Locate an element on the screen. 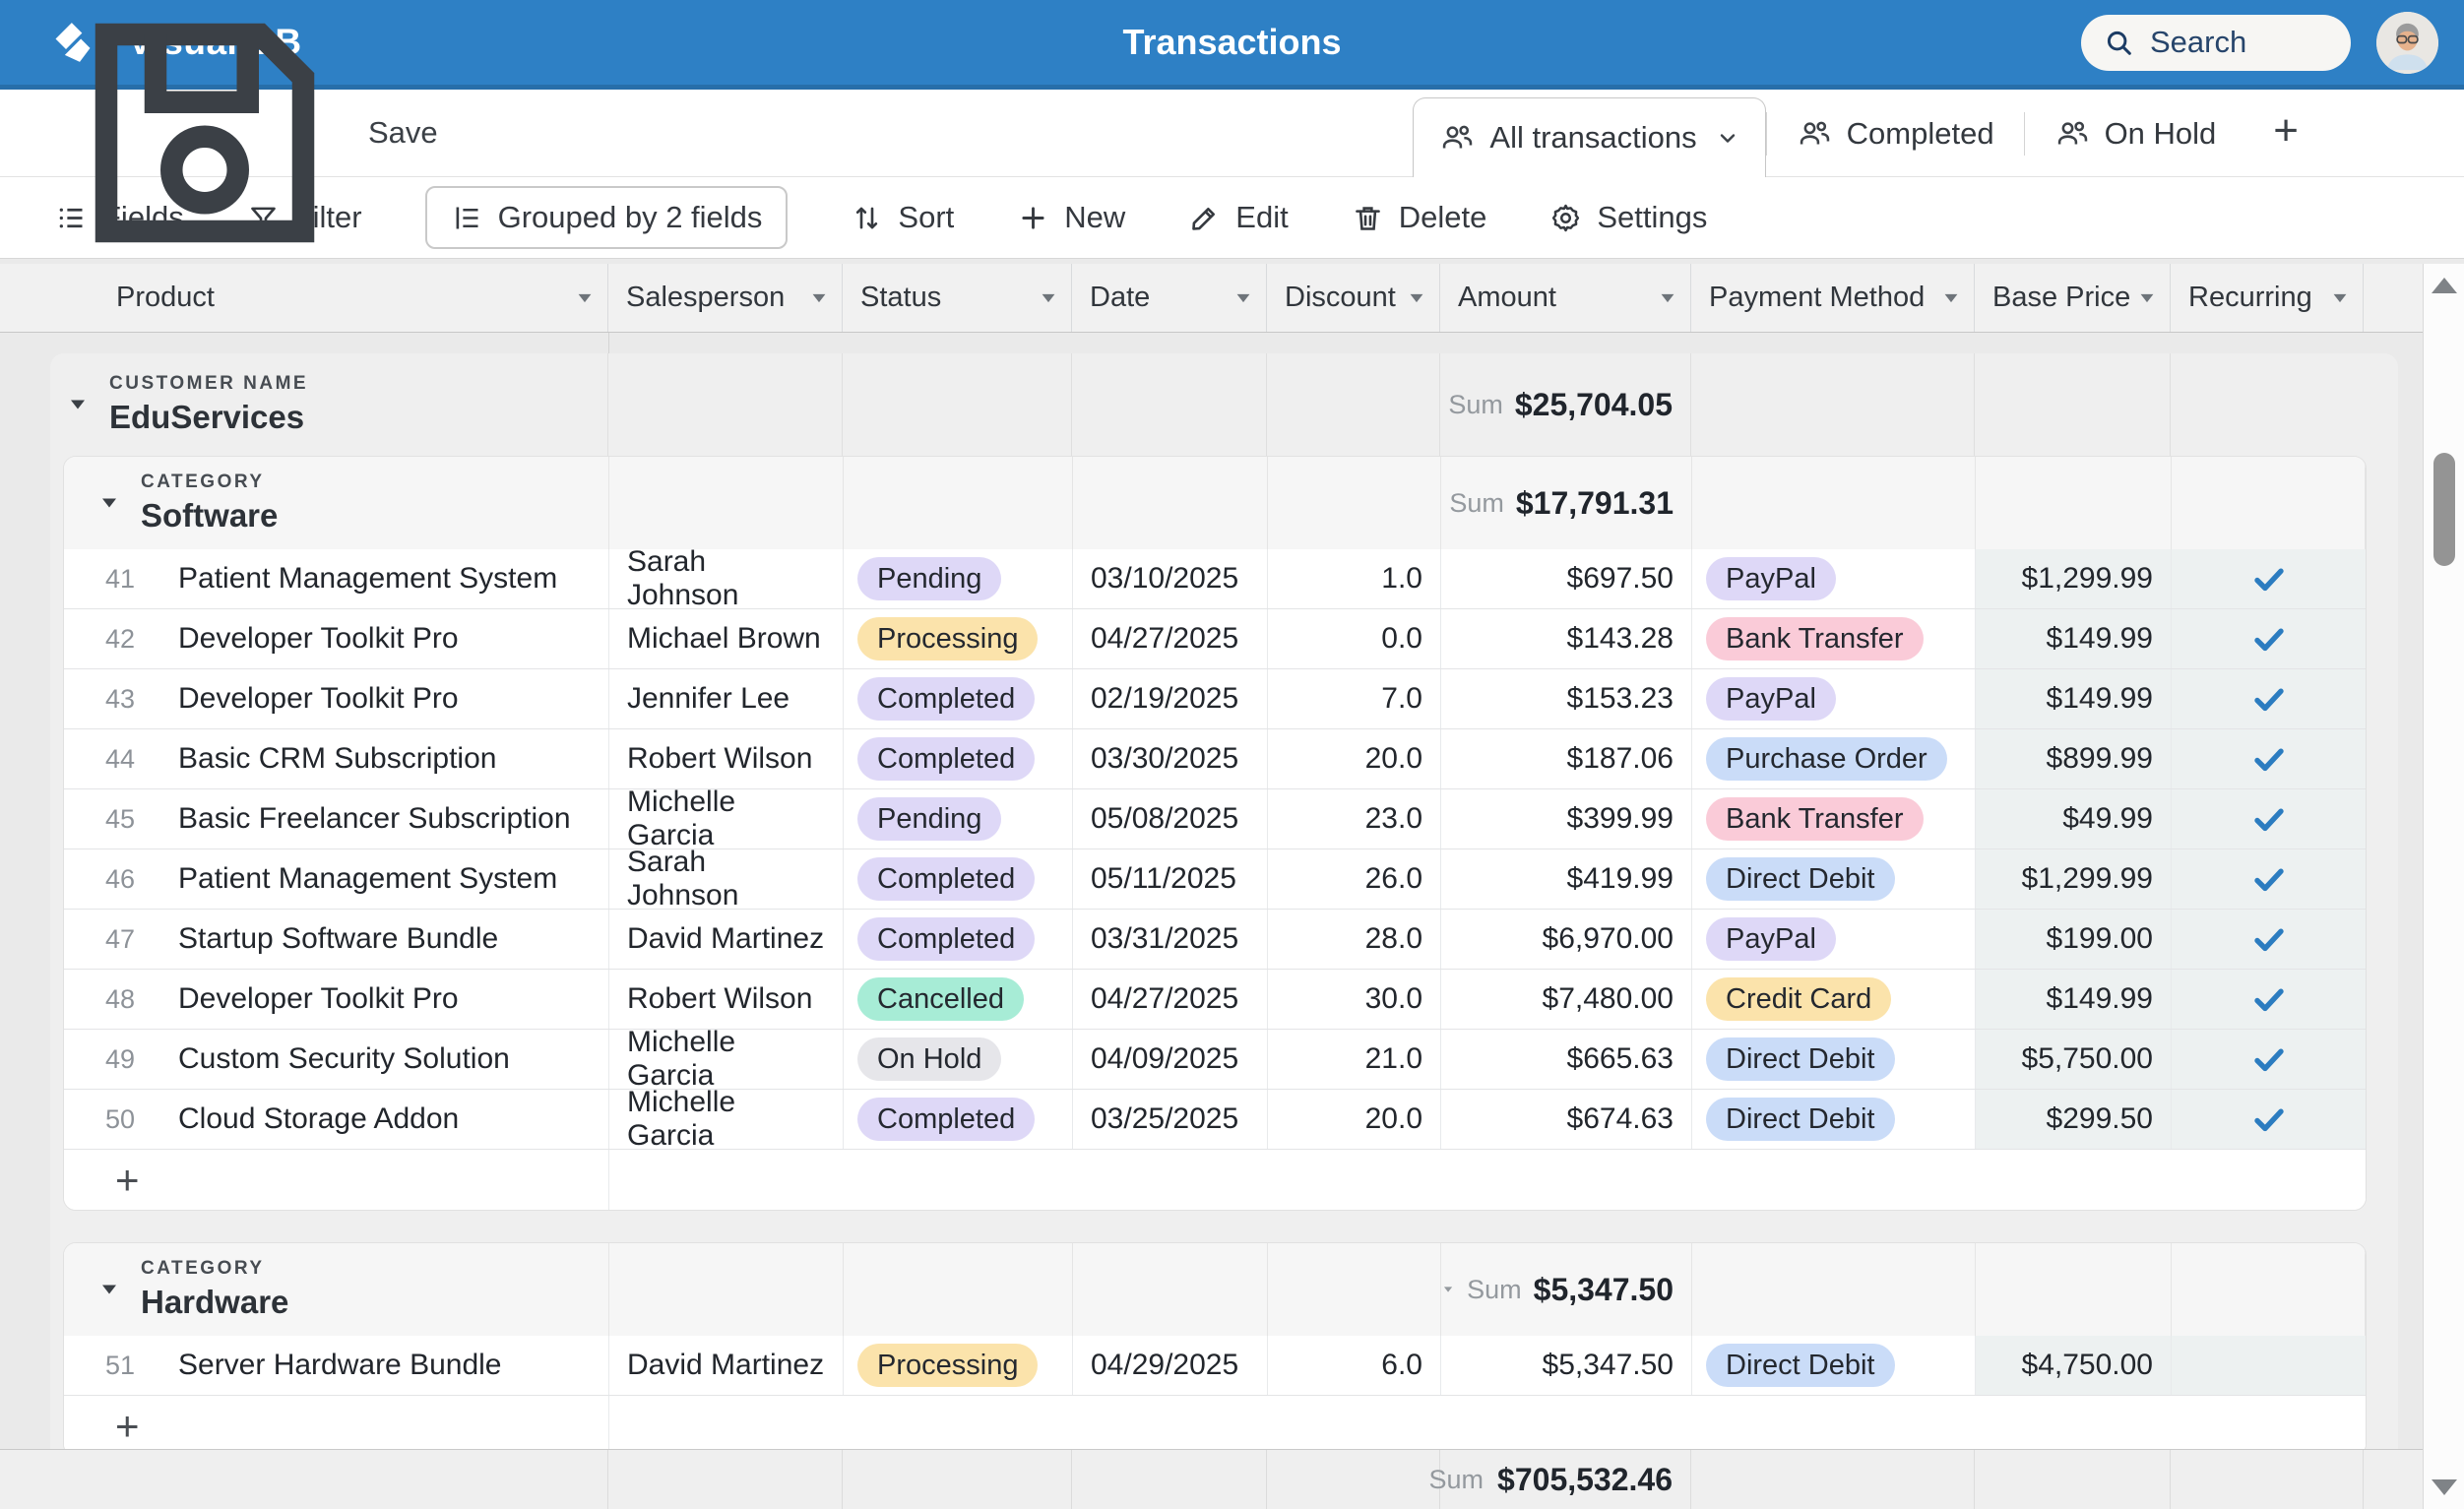  collapse-group-icon is located at coordinates (78, 404).